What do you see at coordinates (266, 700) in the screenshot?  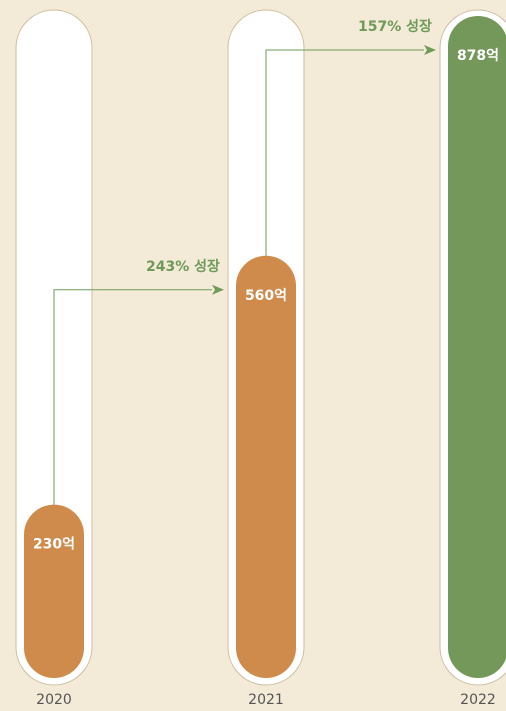 I see `x-tick-label: 2021` at bounding box center [266, 700].